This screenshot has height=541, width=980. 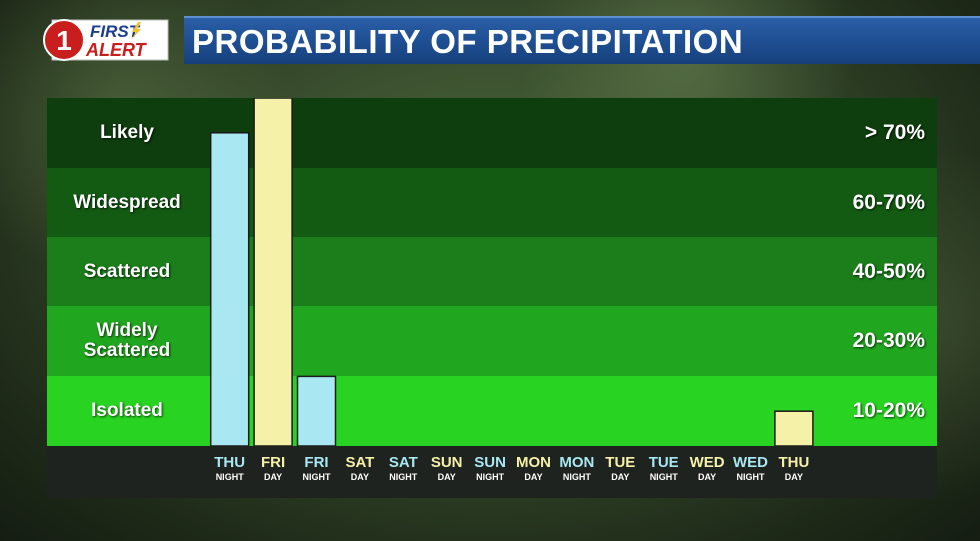 I want to click on band-label: Likely, so click(x=127, y=132).